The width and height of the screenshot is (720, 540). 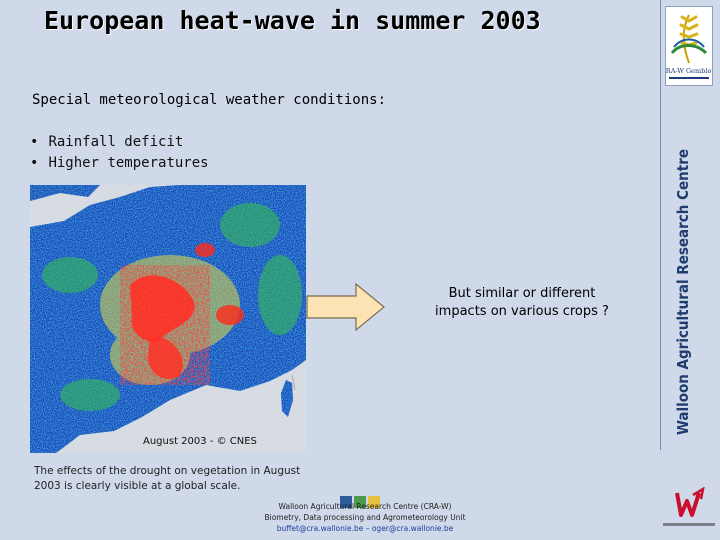 What do you see at coordinates (689, 508) in the screenshot?
I see `wallonie-w-logo` at bounding box center [689, 508].